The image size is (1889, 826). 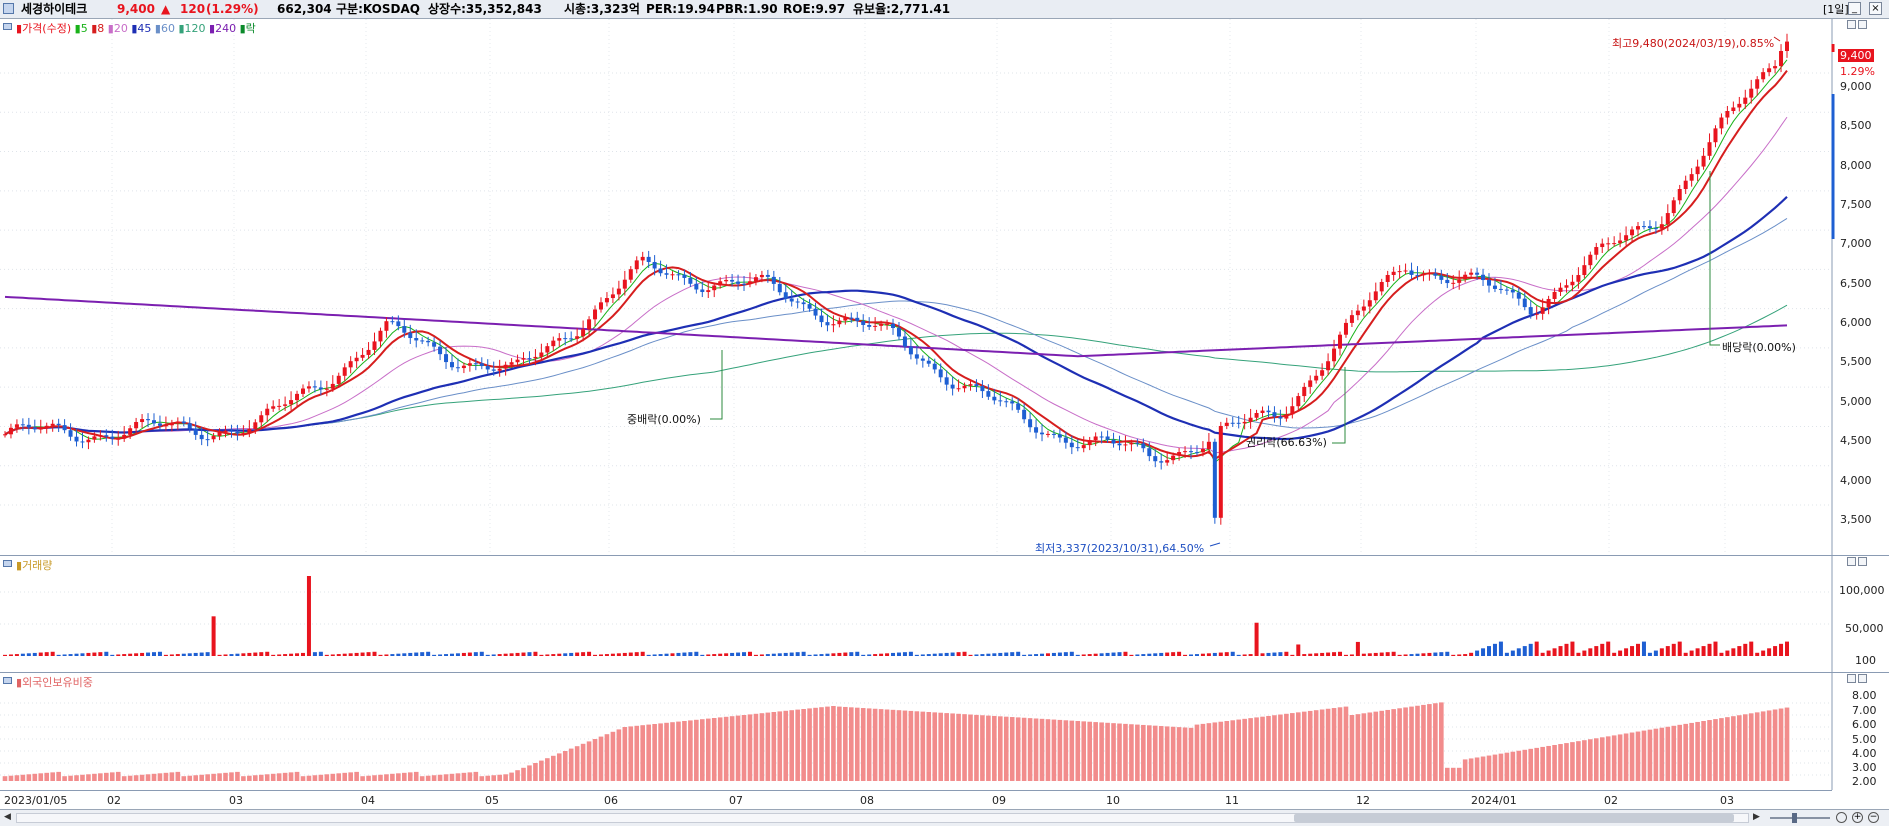 I want to click on scrollbar-thumb, so click(x=1514, y=818).